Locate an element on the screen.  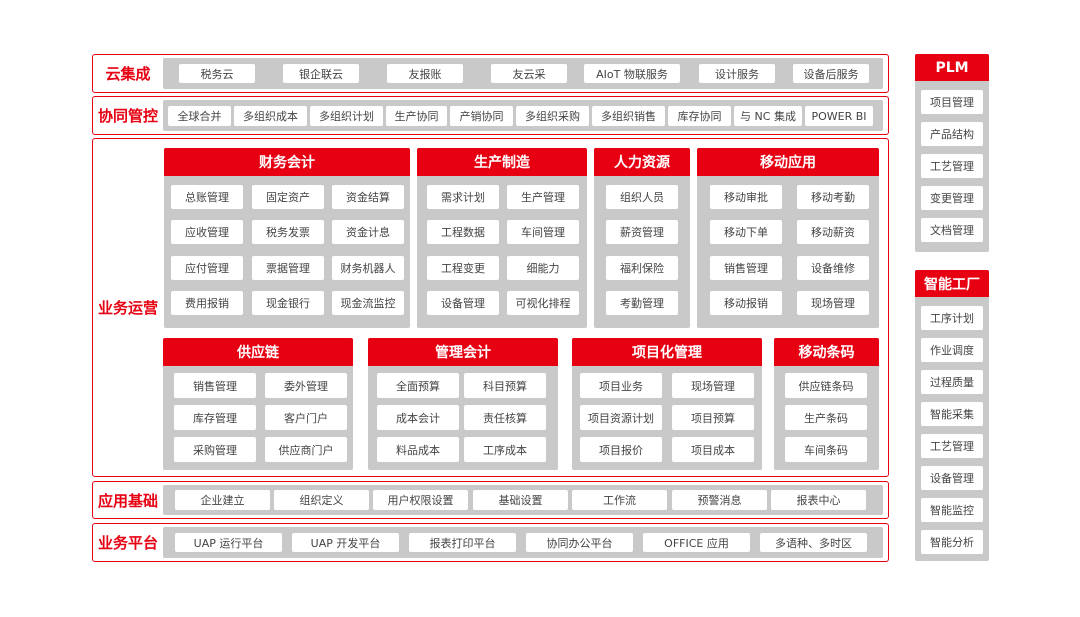
module-item: 工程变更 is located at coordinates (463, 268).